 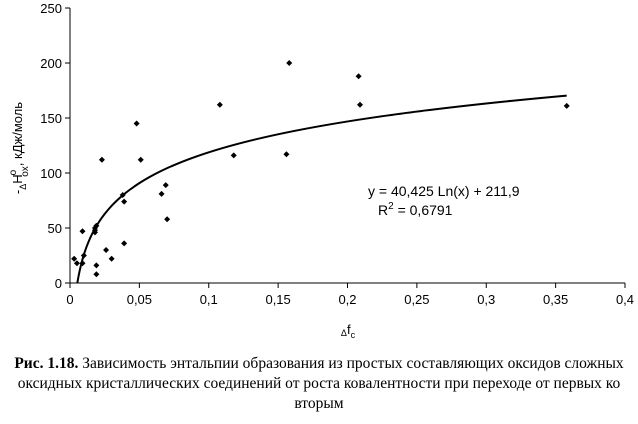 What do you see at coordinates (69, 299) in the screenshot?
I see `x-tick-label: 0` at bounding box center [69, 299].